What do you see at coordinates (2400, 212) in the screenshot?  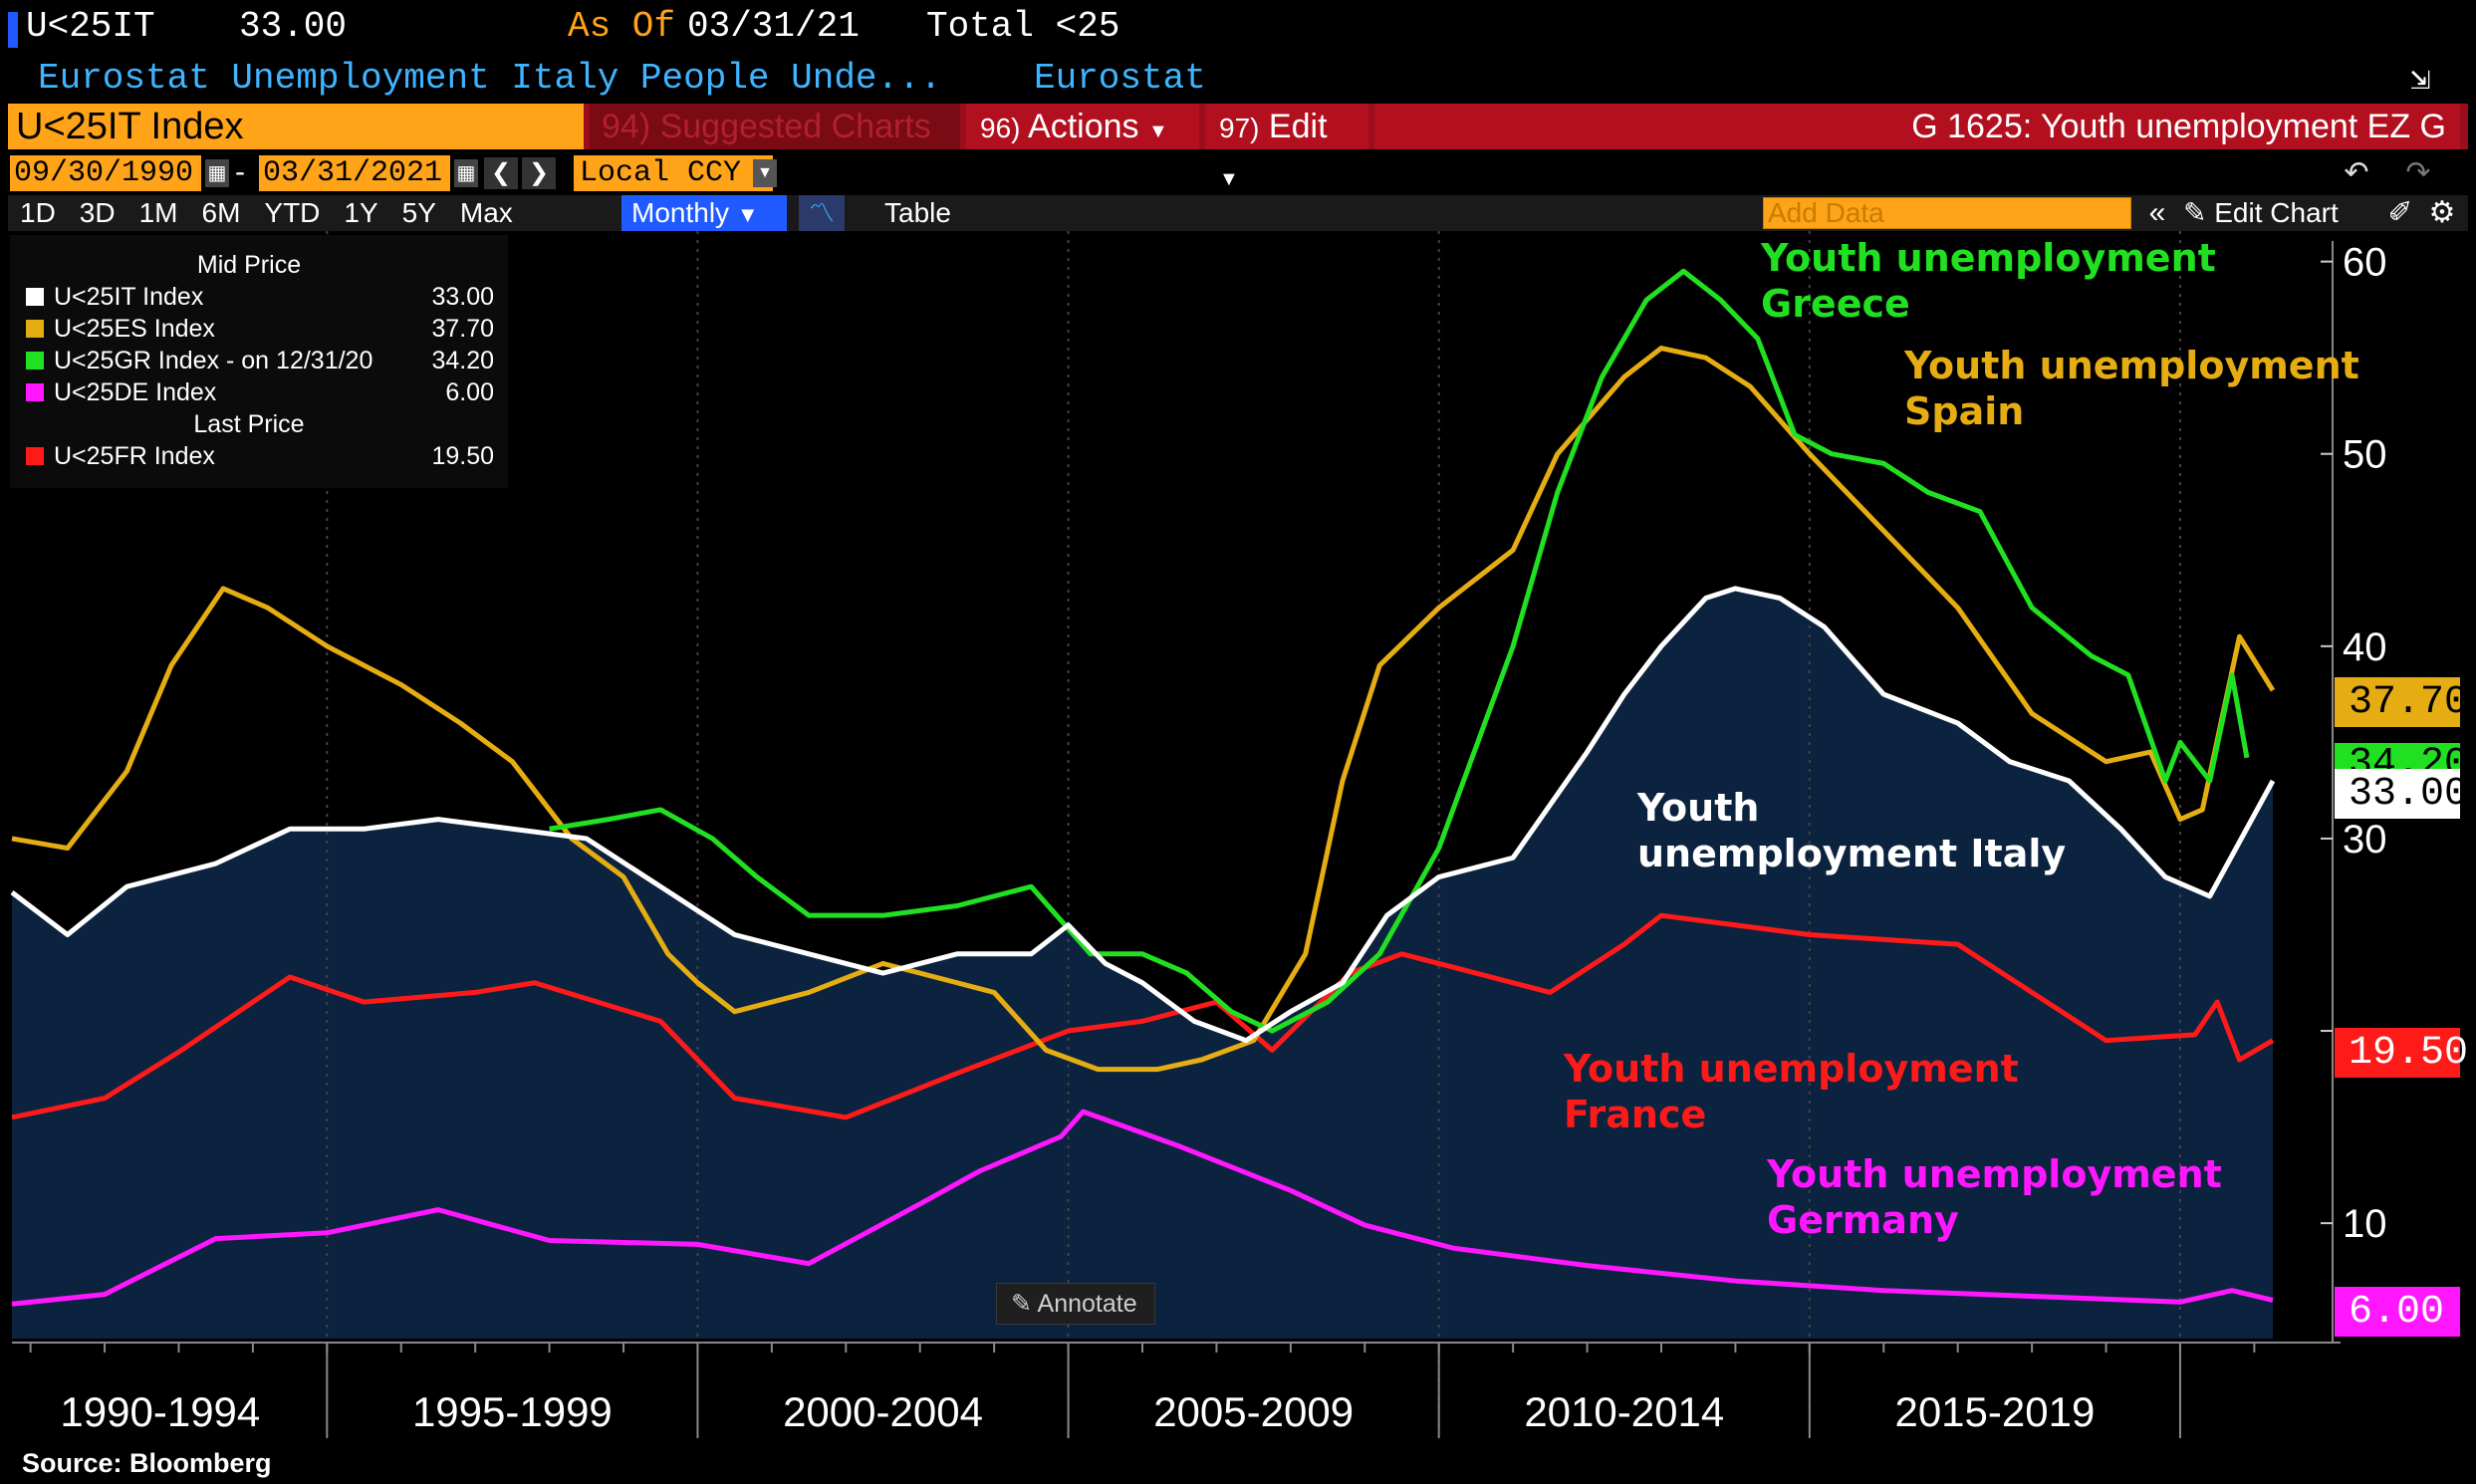 I see `edit-icon: ✐` at bounding box center [2400, 212].